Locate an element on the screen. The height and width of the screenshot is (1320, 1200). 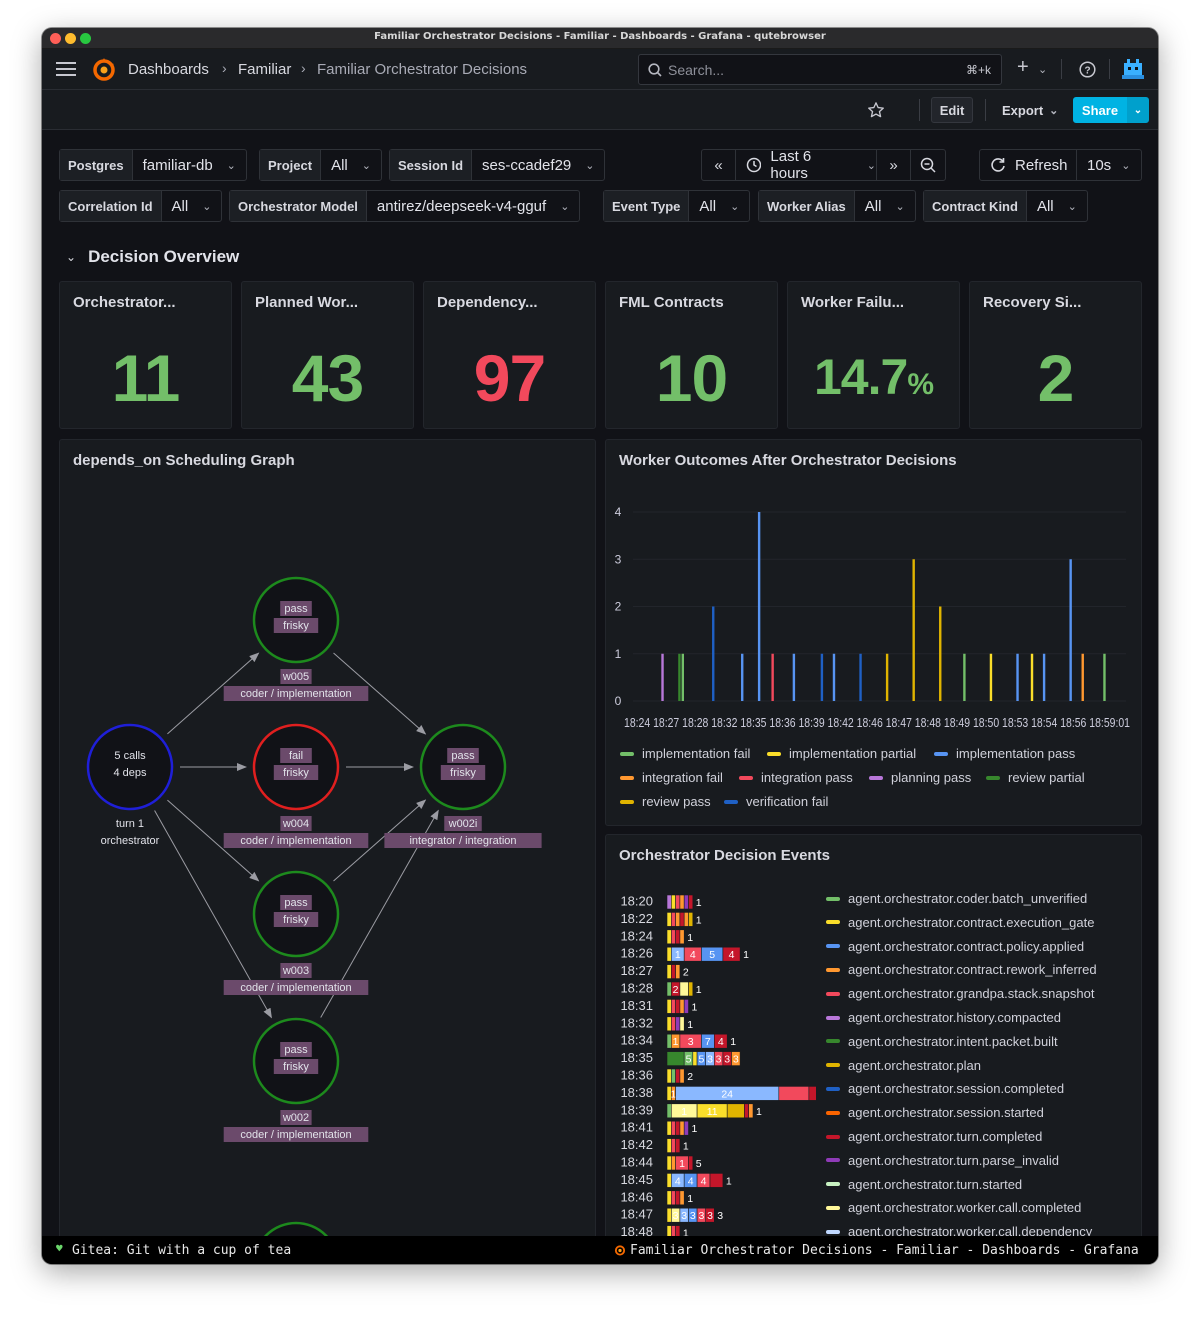
event-legend-item: agent.orchestrator.session.started is located at coordinates (935, 1112).